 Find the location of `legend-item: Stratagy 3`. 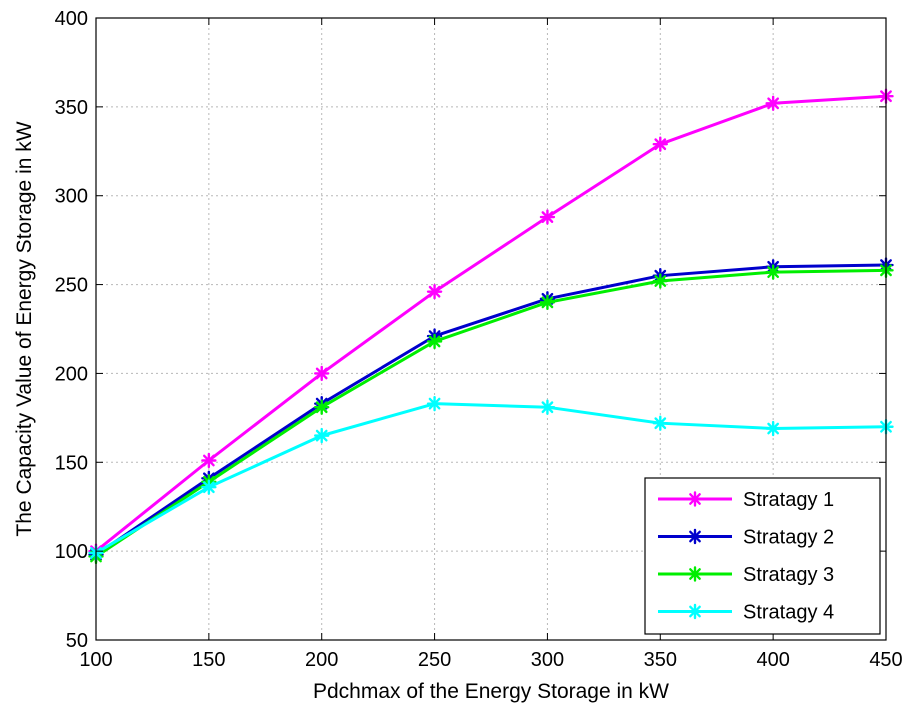

legend-item: Stratagy 3 is located at coordinates (746, 575).